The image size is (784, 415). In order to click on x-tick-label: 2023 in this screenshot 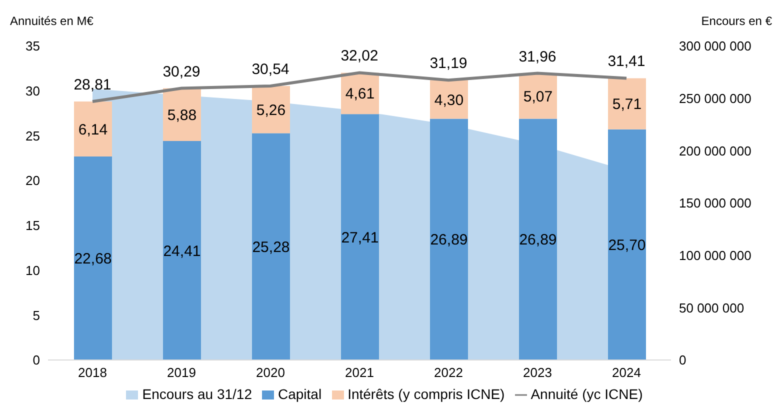, I will do `click(537, 372)`.